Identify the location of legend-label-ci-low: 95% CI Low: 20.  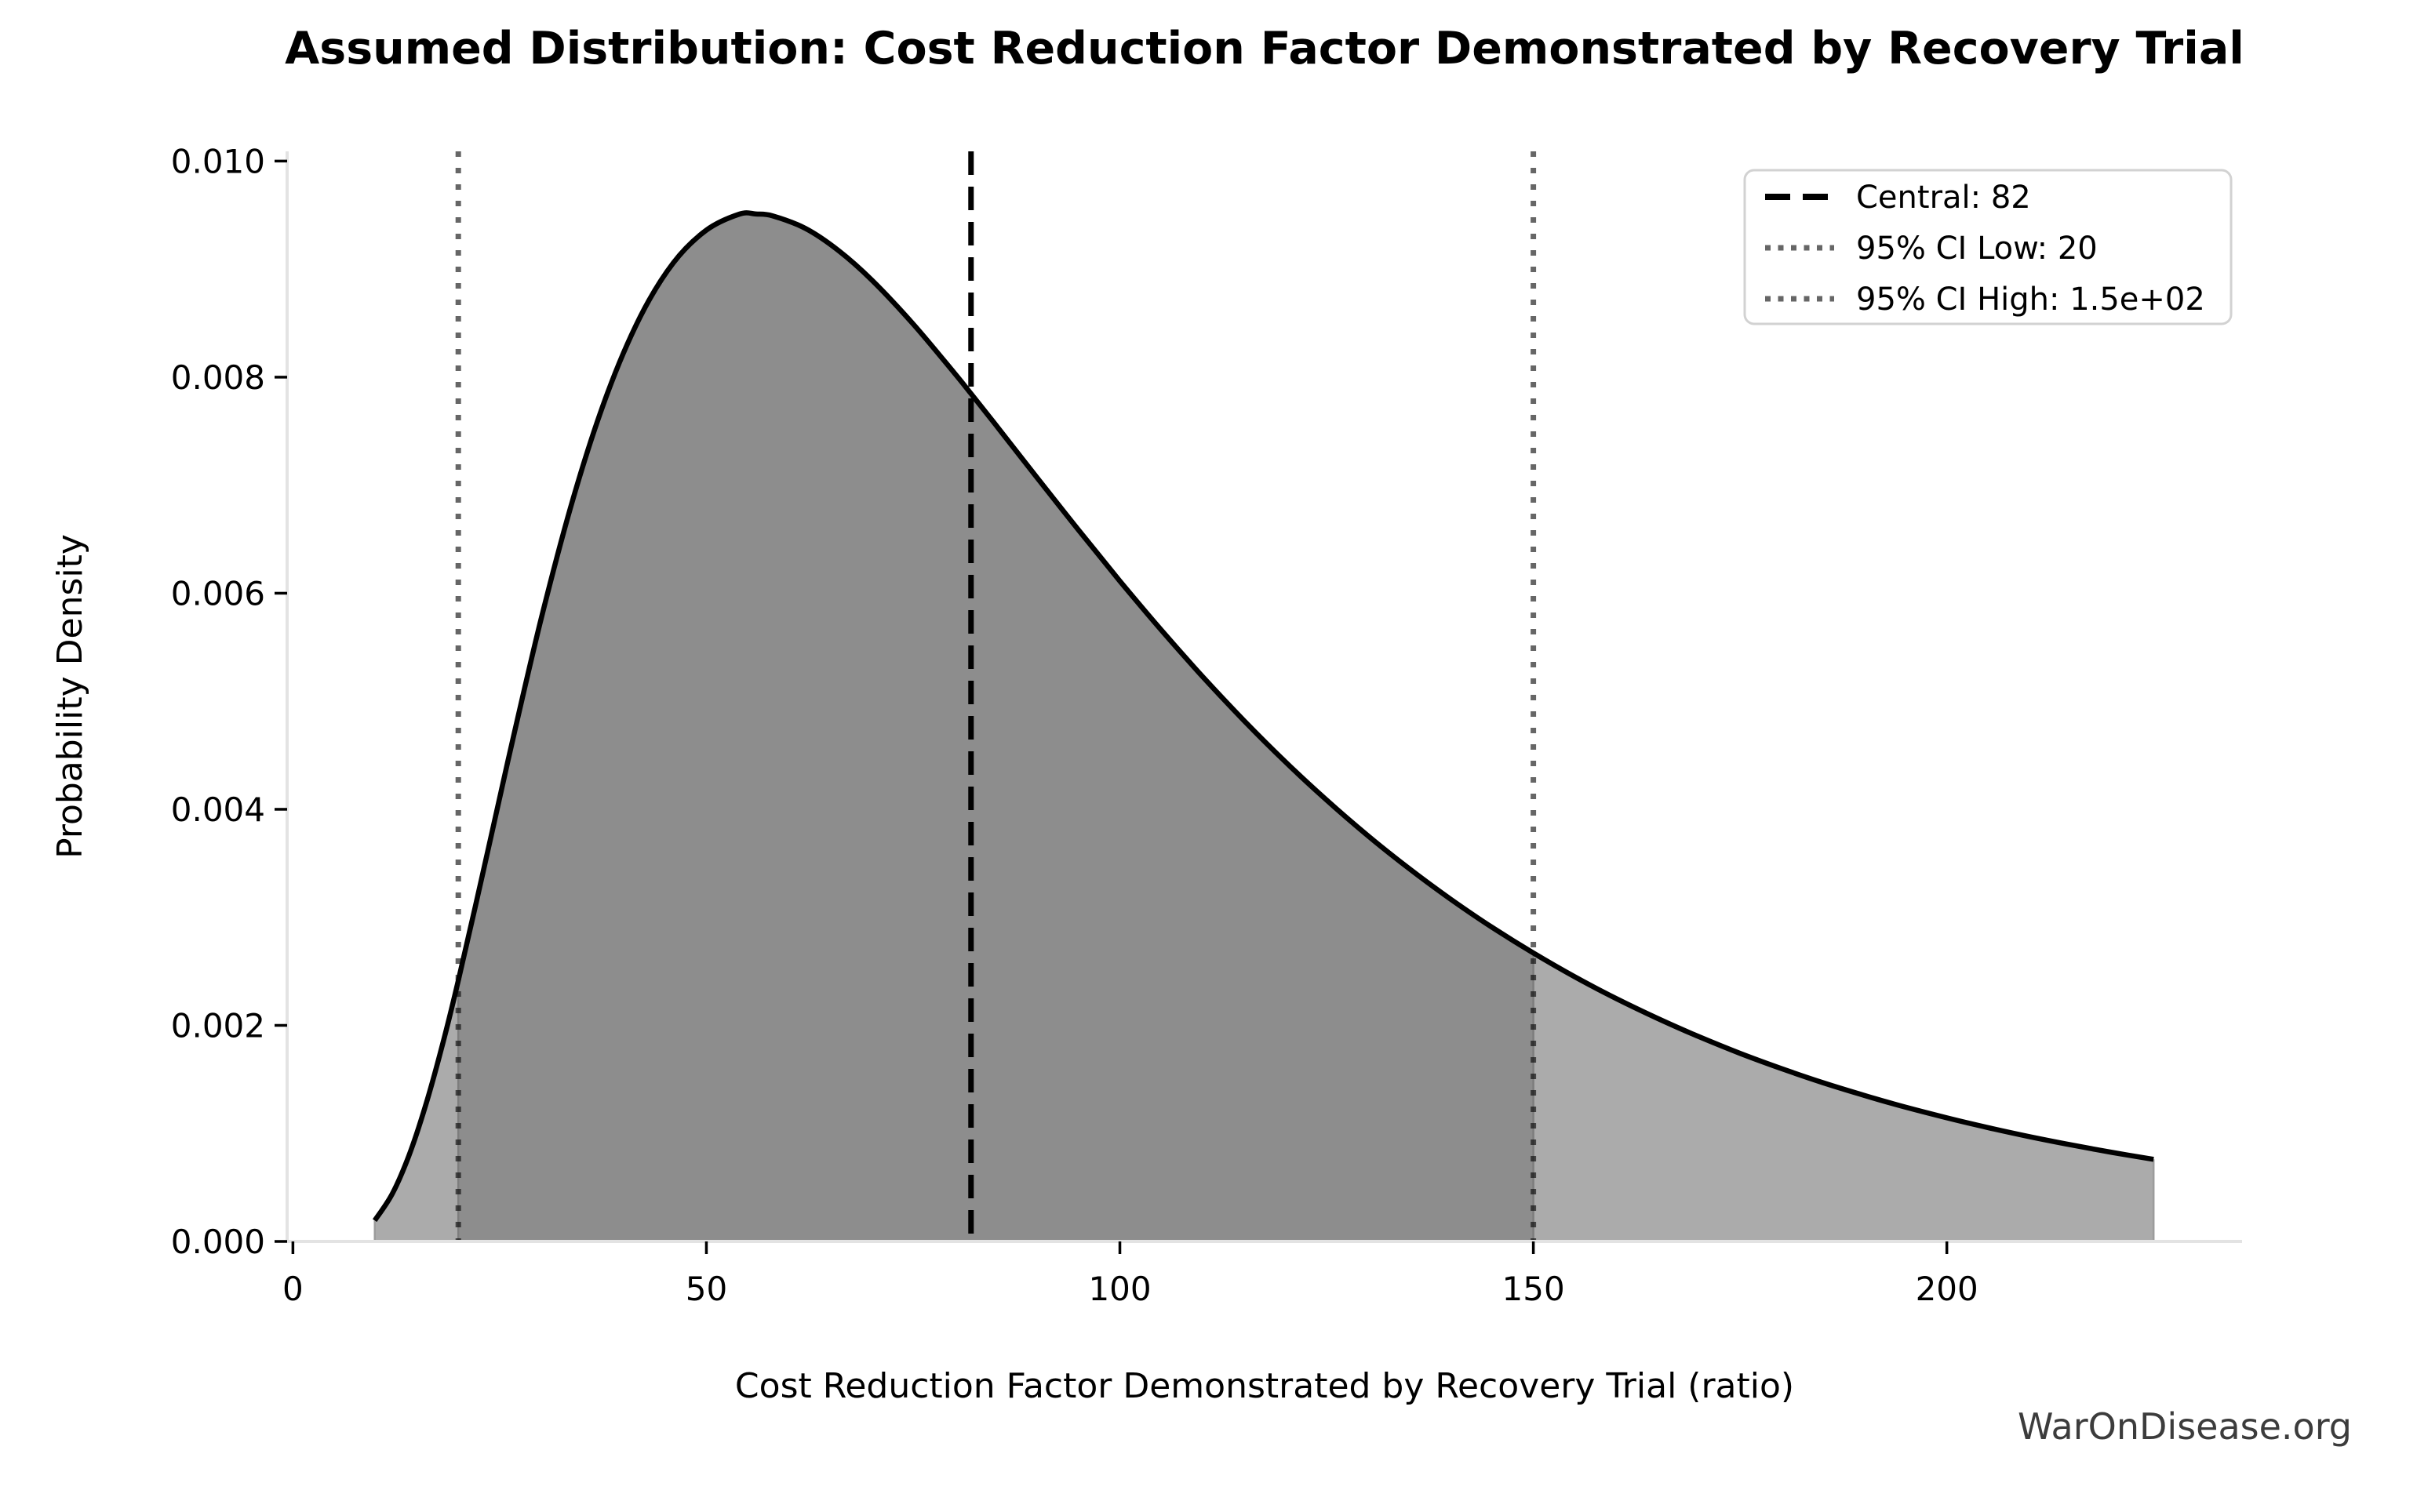
(1977, 249).